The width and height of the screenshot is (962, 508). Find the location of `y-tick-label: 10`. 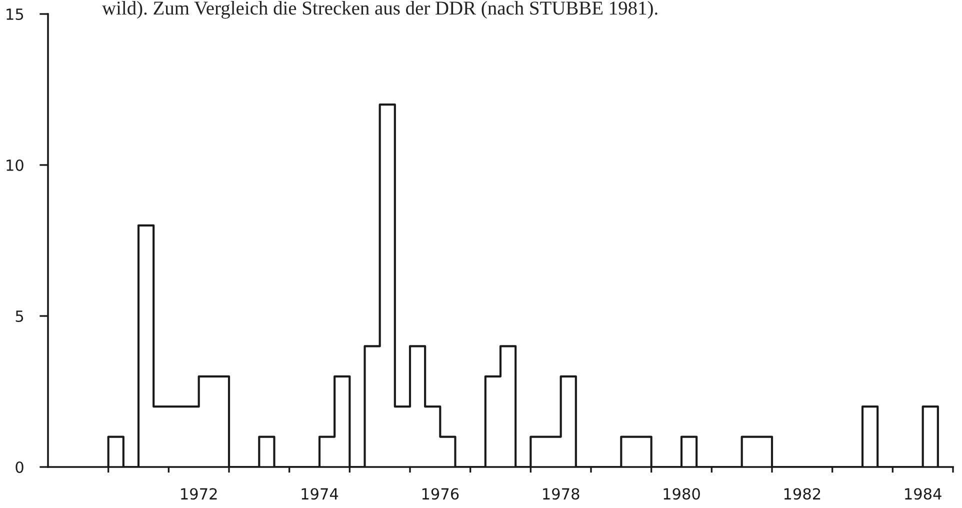

y-tick-label: 10 is located at coordinates (15, 165).